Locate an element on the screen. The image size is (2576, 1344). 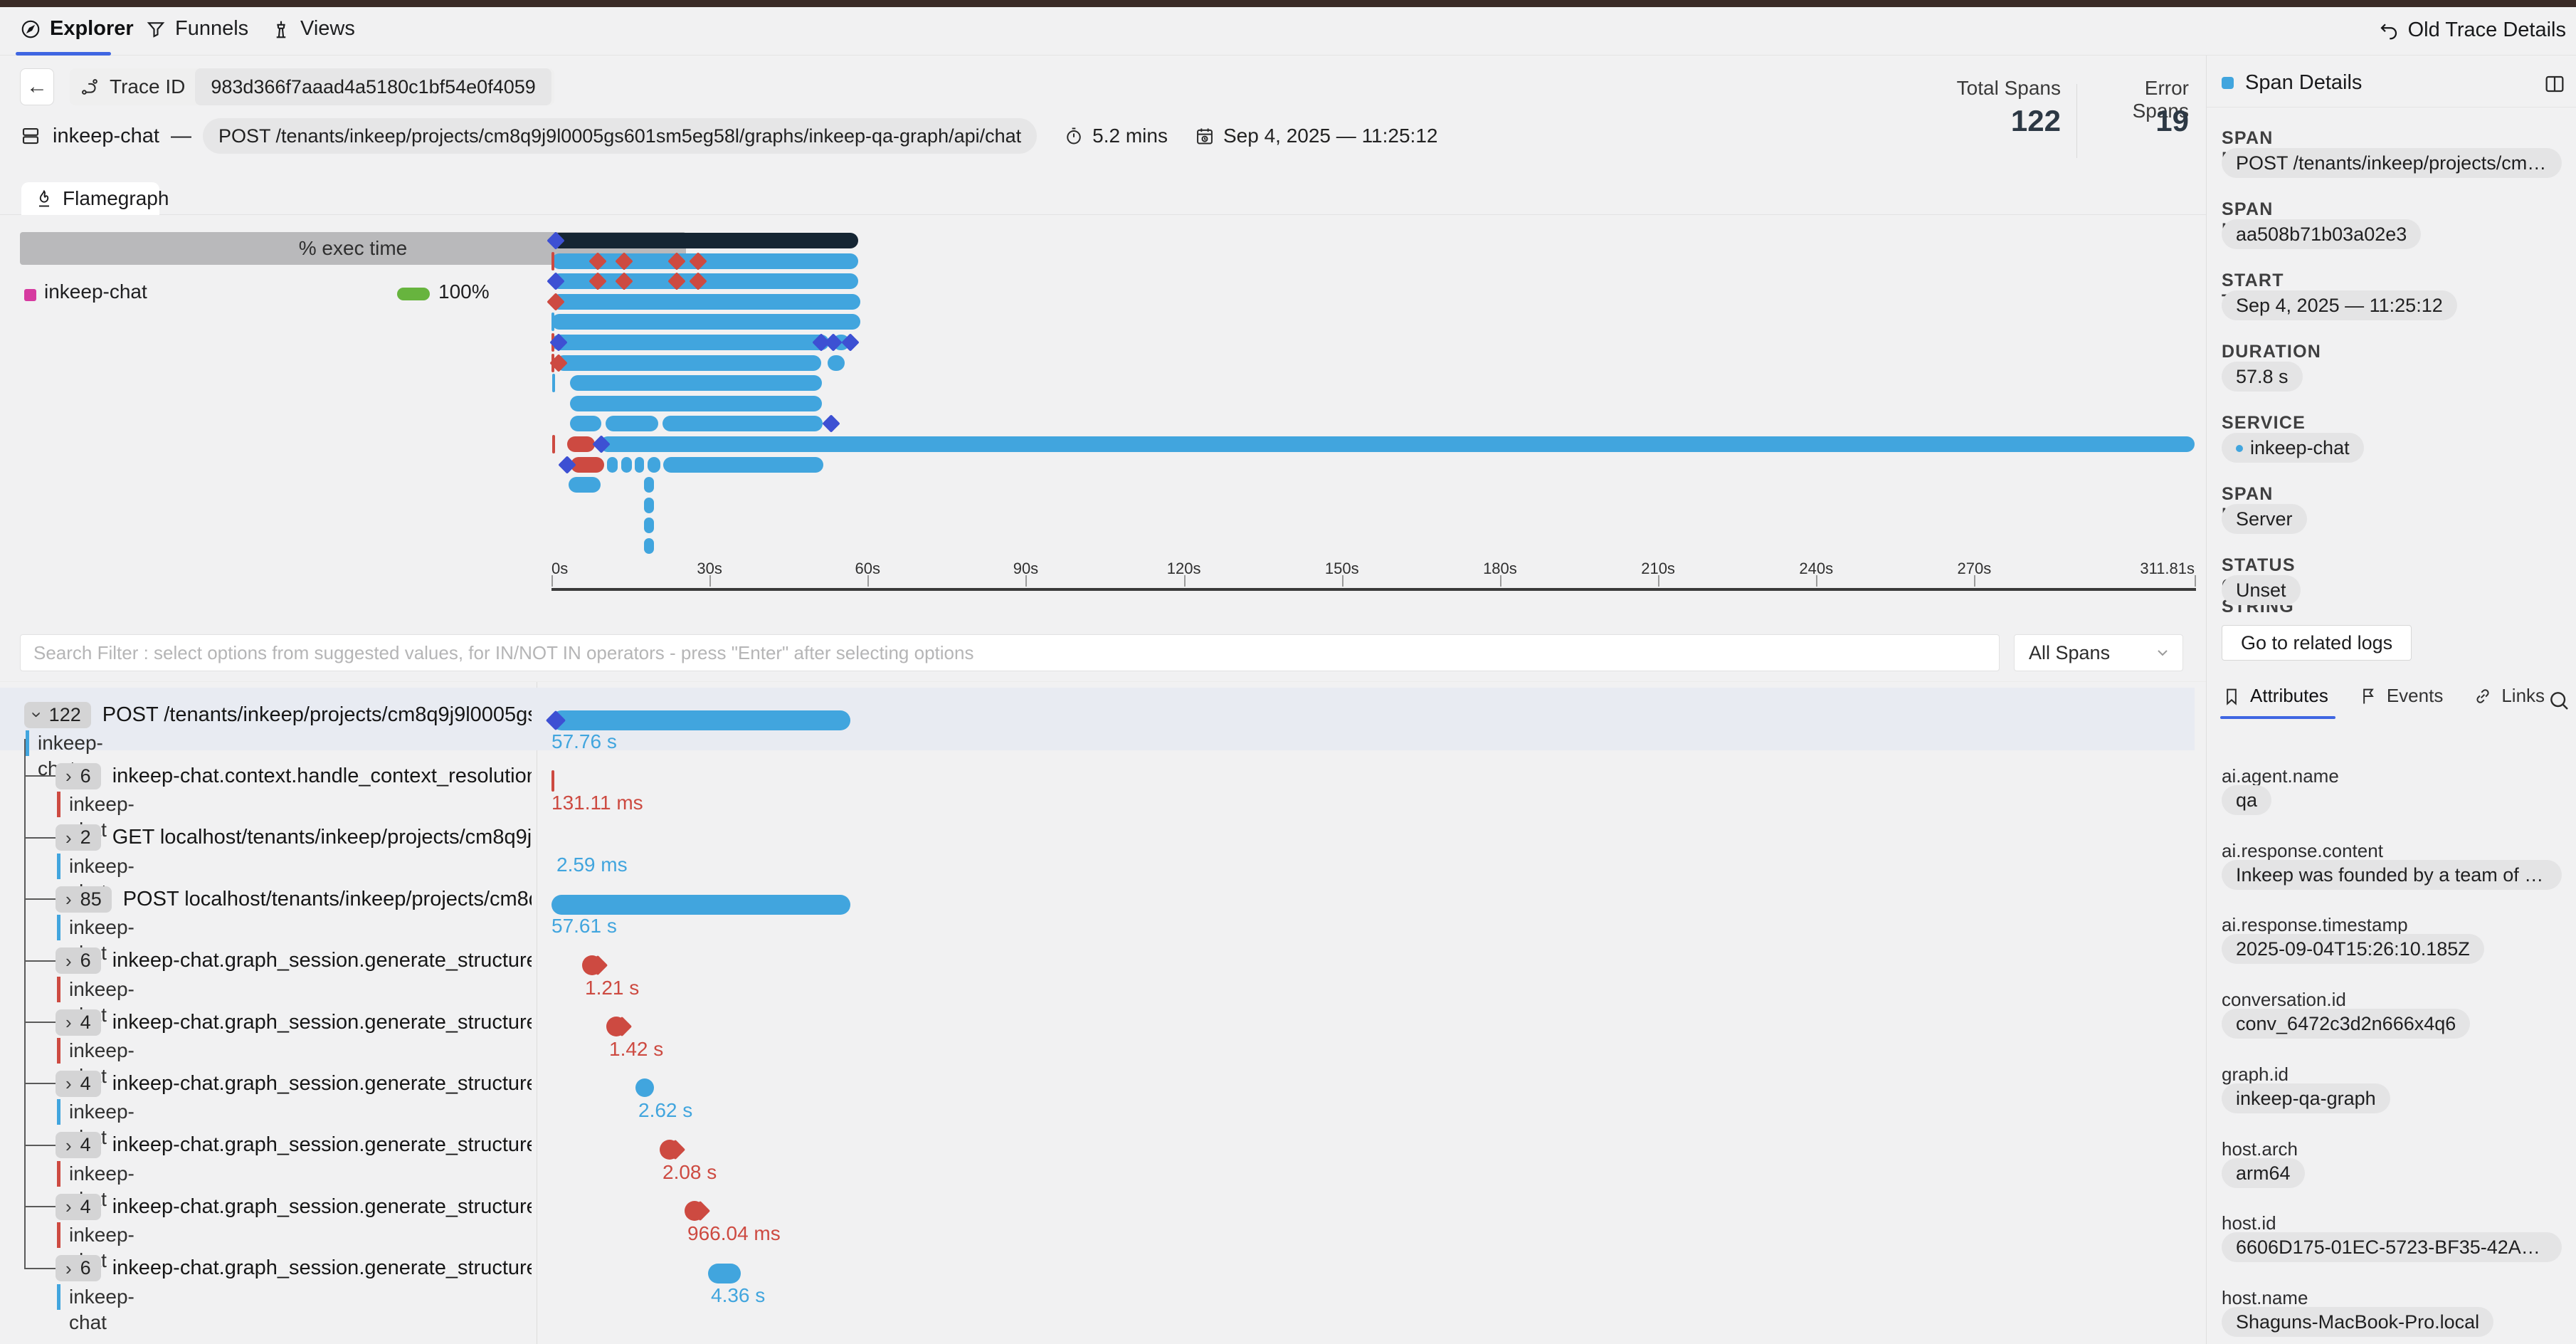
waterfall-tick-icon is located at coordinates (552, 781).